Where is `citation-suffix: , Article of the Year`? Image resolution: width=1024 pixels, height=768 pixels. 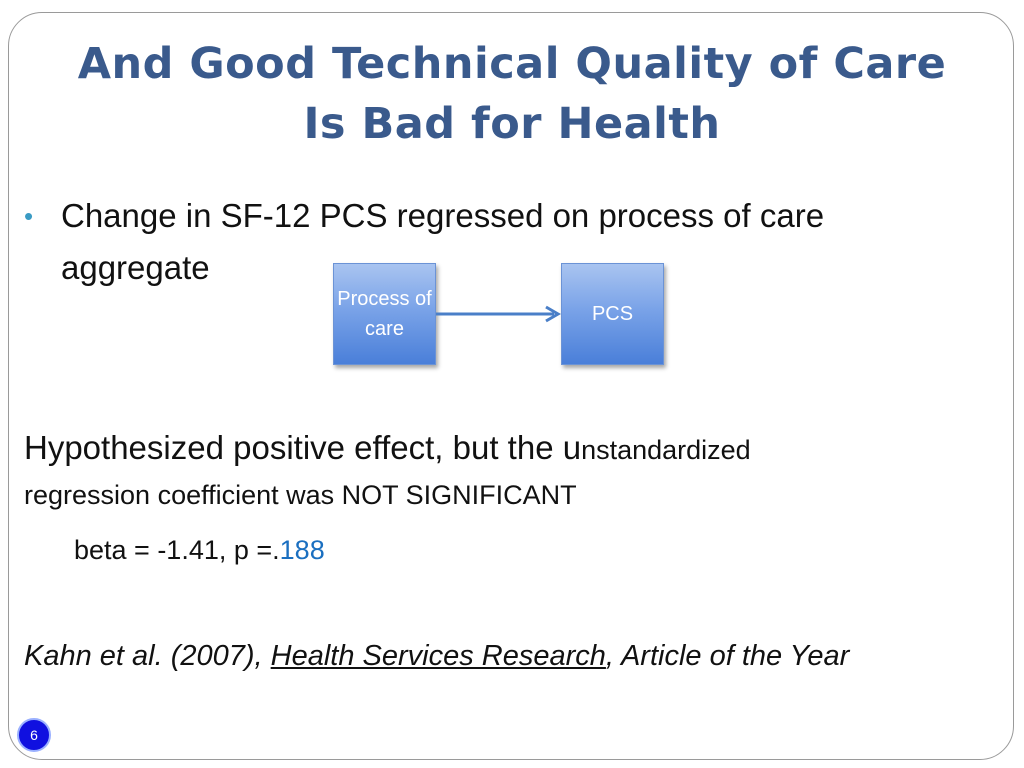 citation-suffix: , Article of the Year is located at coordinates (727, 656).